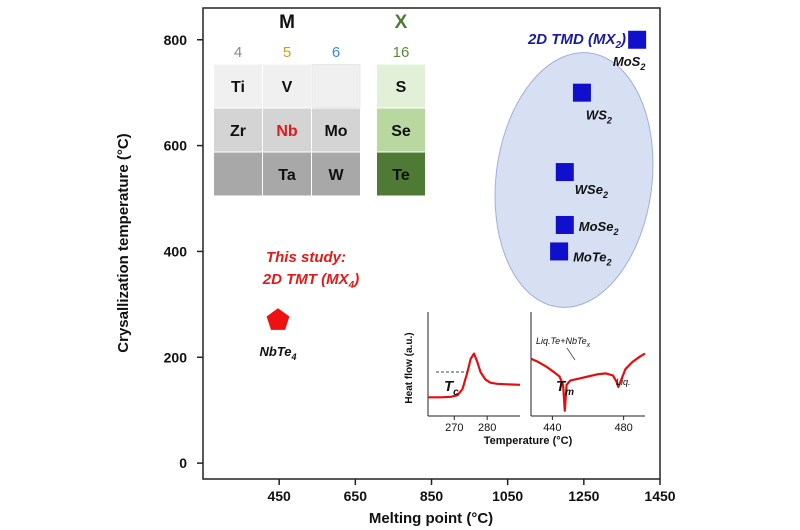 This screenshot has width=800, height=530. Describe the element at coordinates (528, 441) in the screenshot. I see `inset-x-label: Temperature (°C)` at that location.